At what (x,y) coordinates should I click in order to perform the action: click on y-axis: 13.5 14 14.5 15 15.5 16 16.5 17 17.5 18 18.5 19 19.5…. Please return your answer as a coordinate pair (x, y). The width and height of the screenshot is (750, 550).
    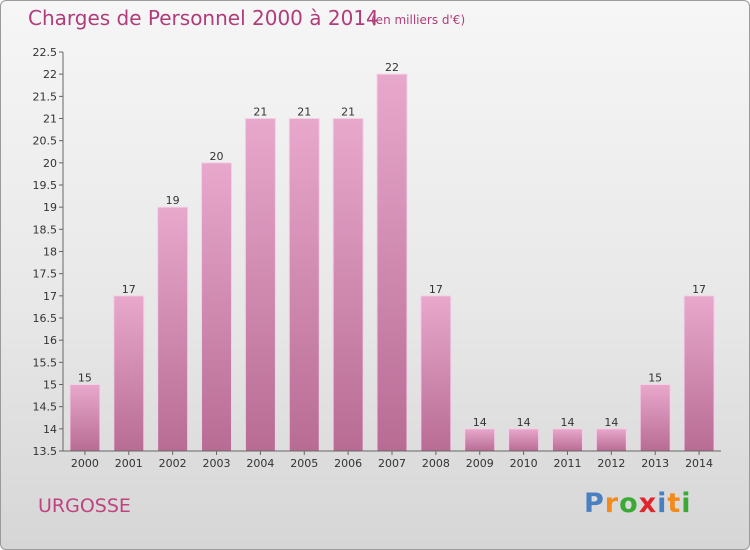
    Looking at the image, I should click on (48, 252).